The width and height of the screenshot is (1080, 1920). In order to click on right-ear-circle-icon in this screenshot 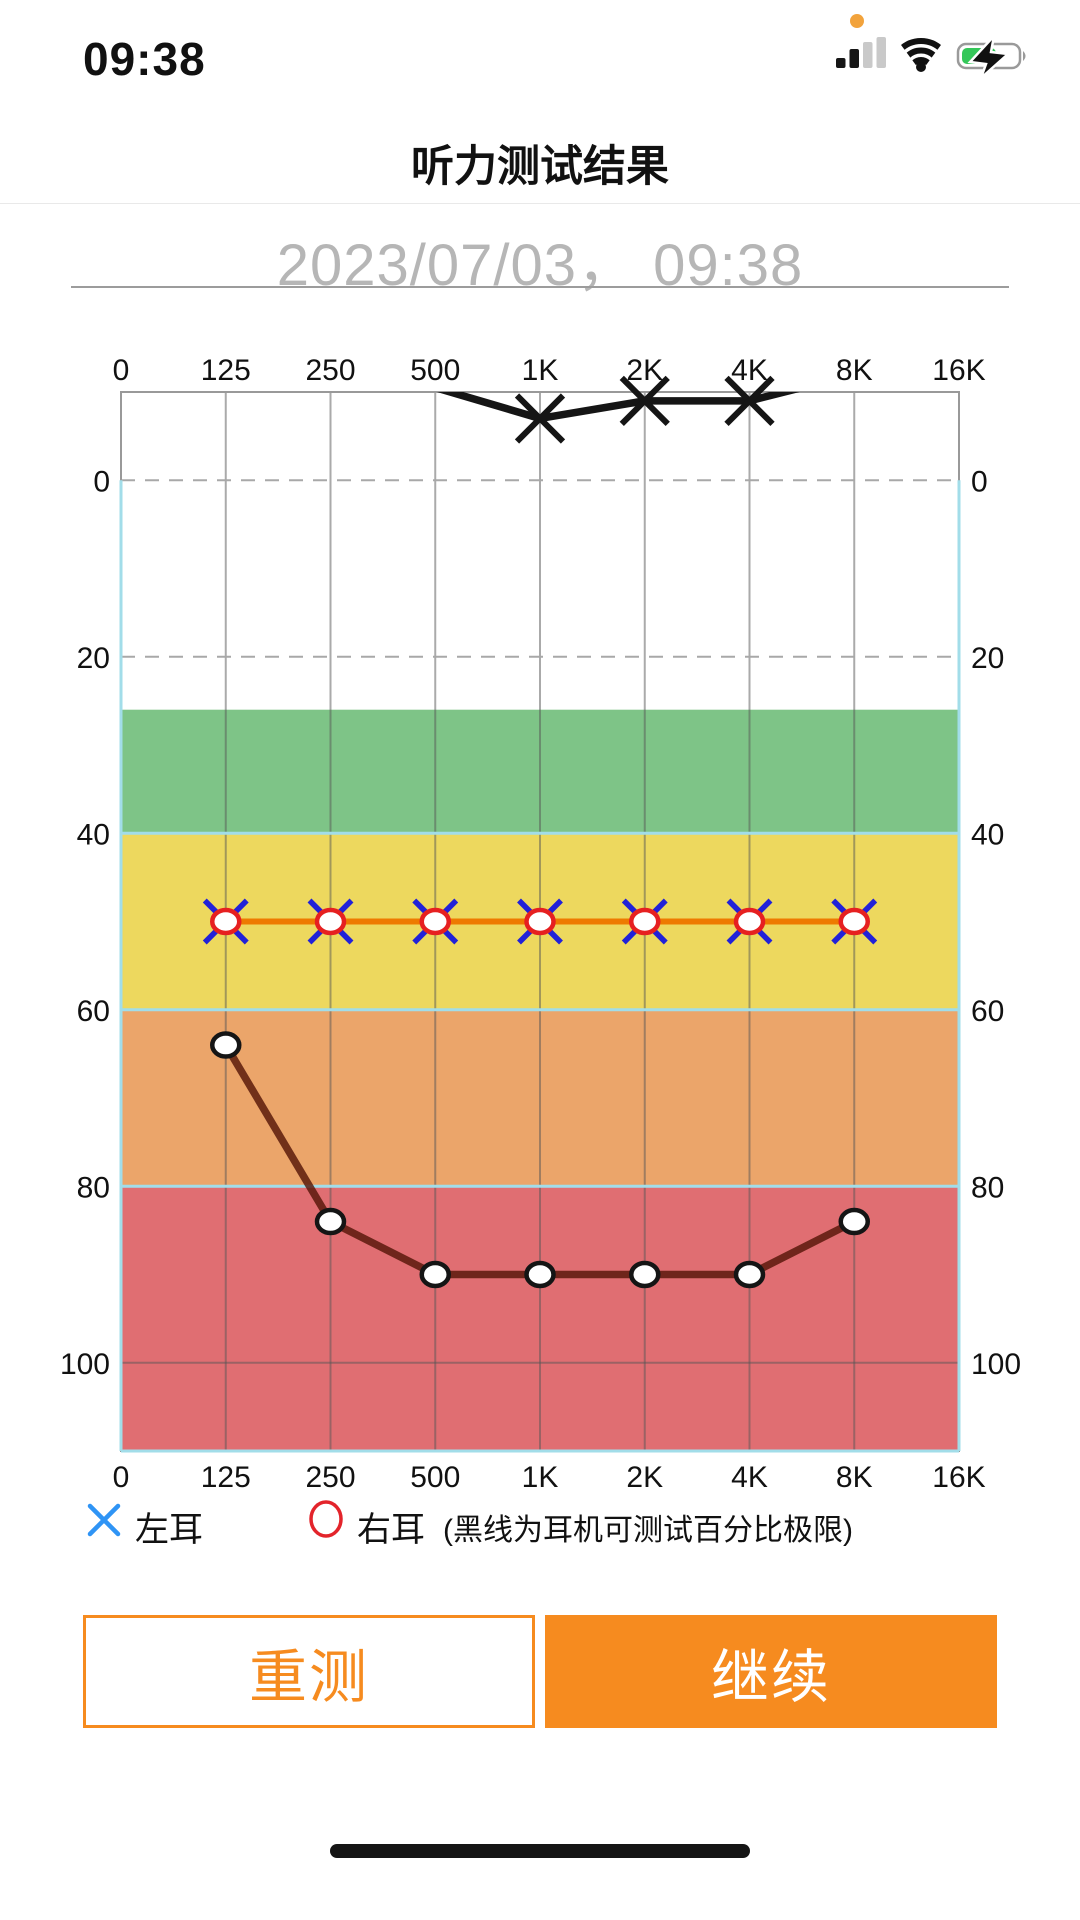, I will do `click(326, 1519)`.